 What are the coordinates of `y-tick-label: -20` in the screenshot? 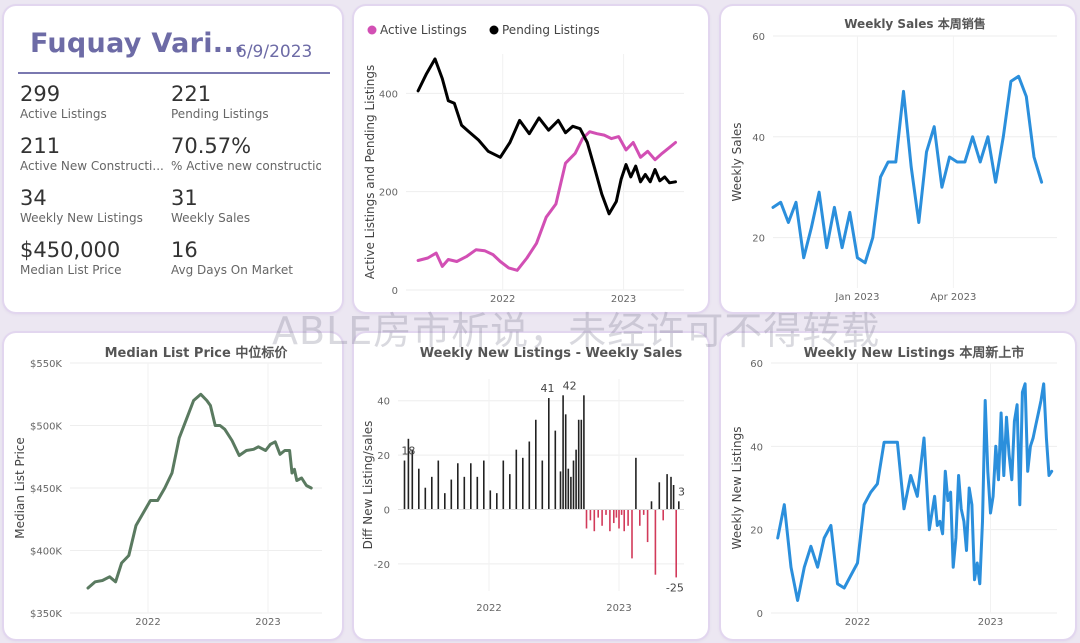 It's located at (382, 565).